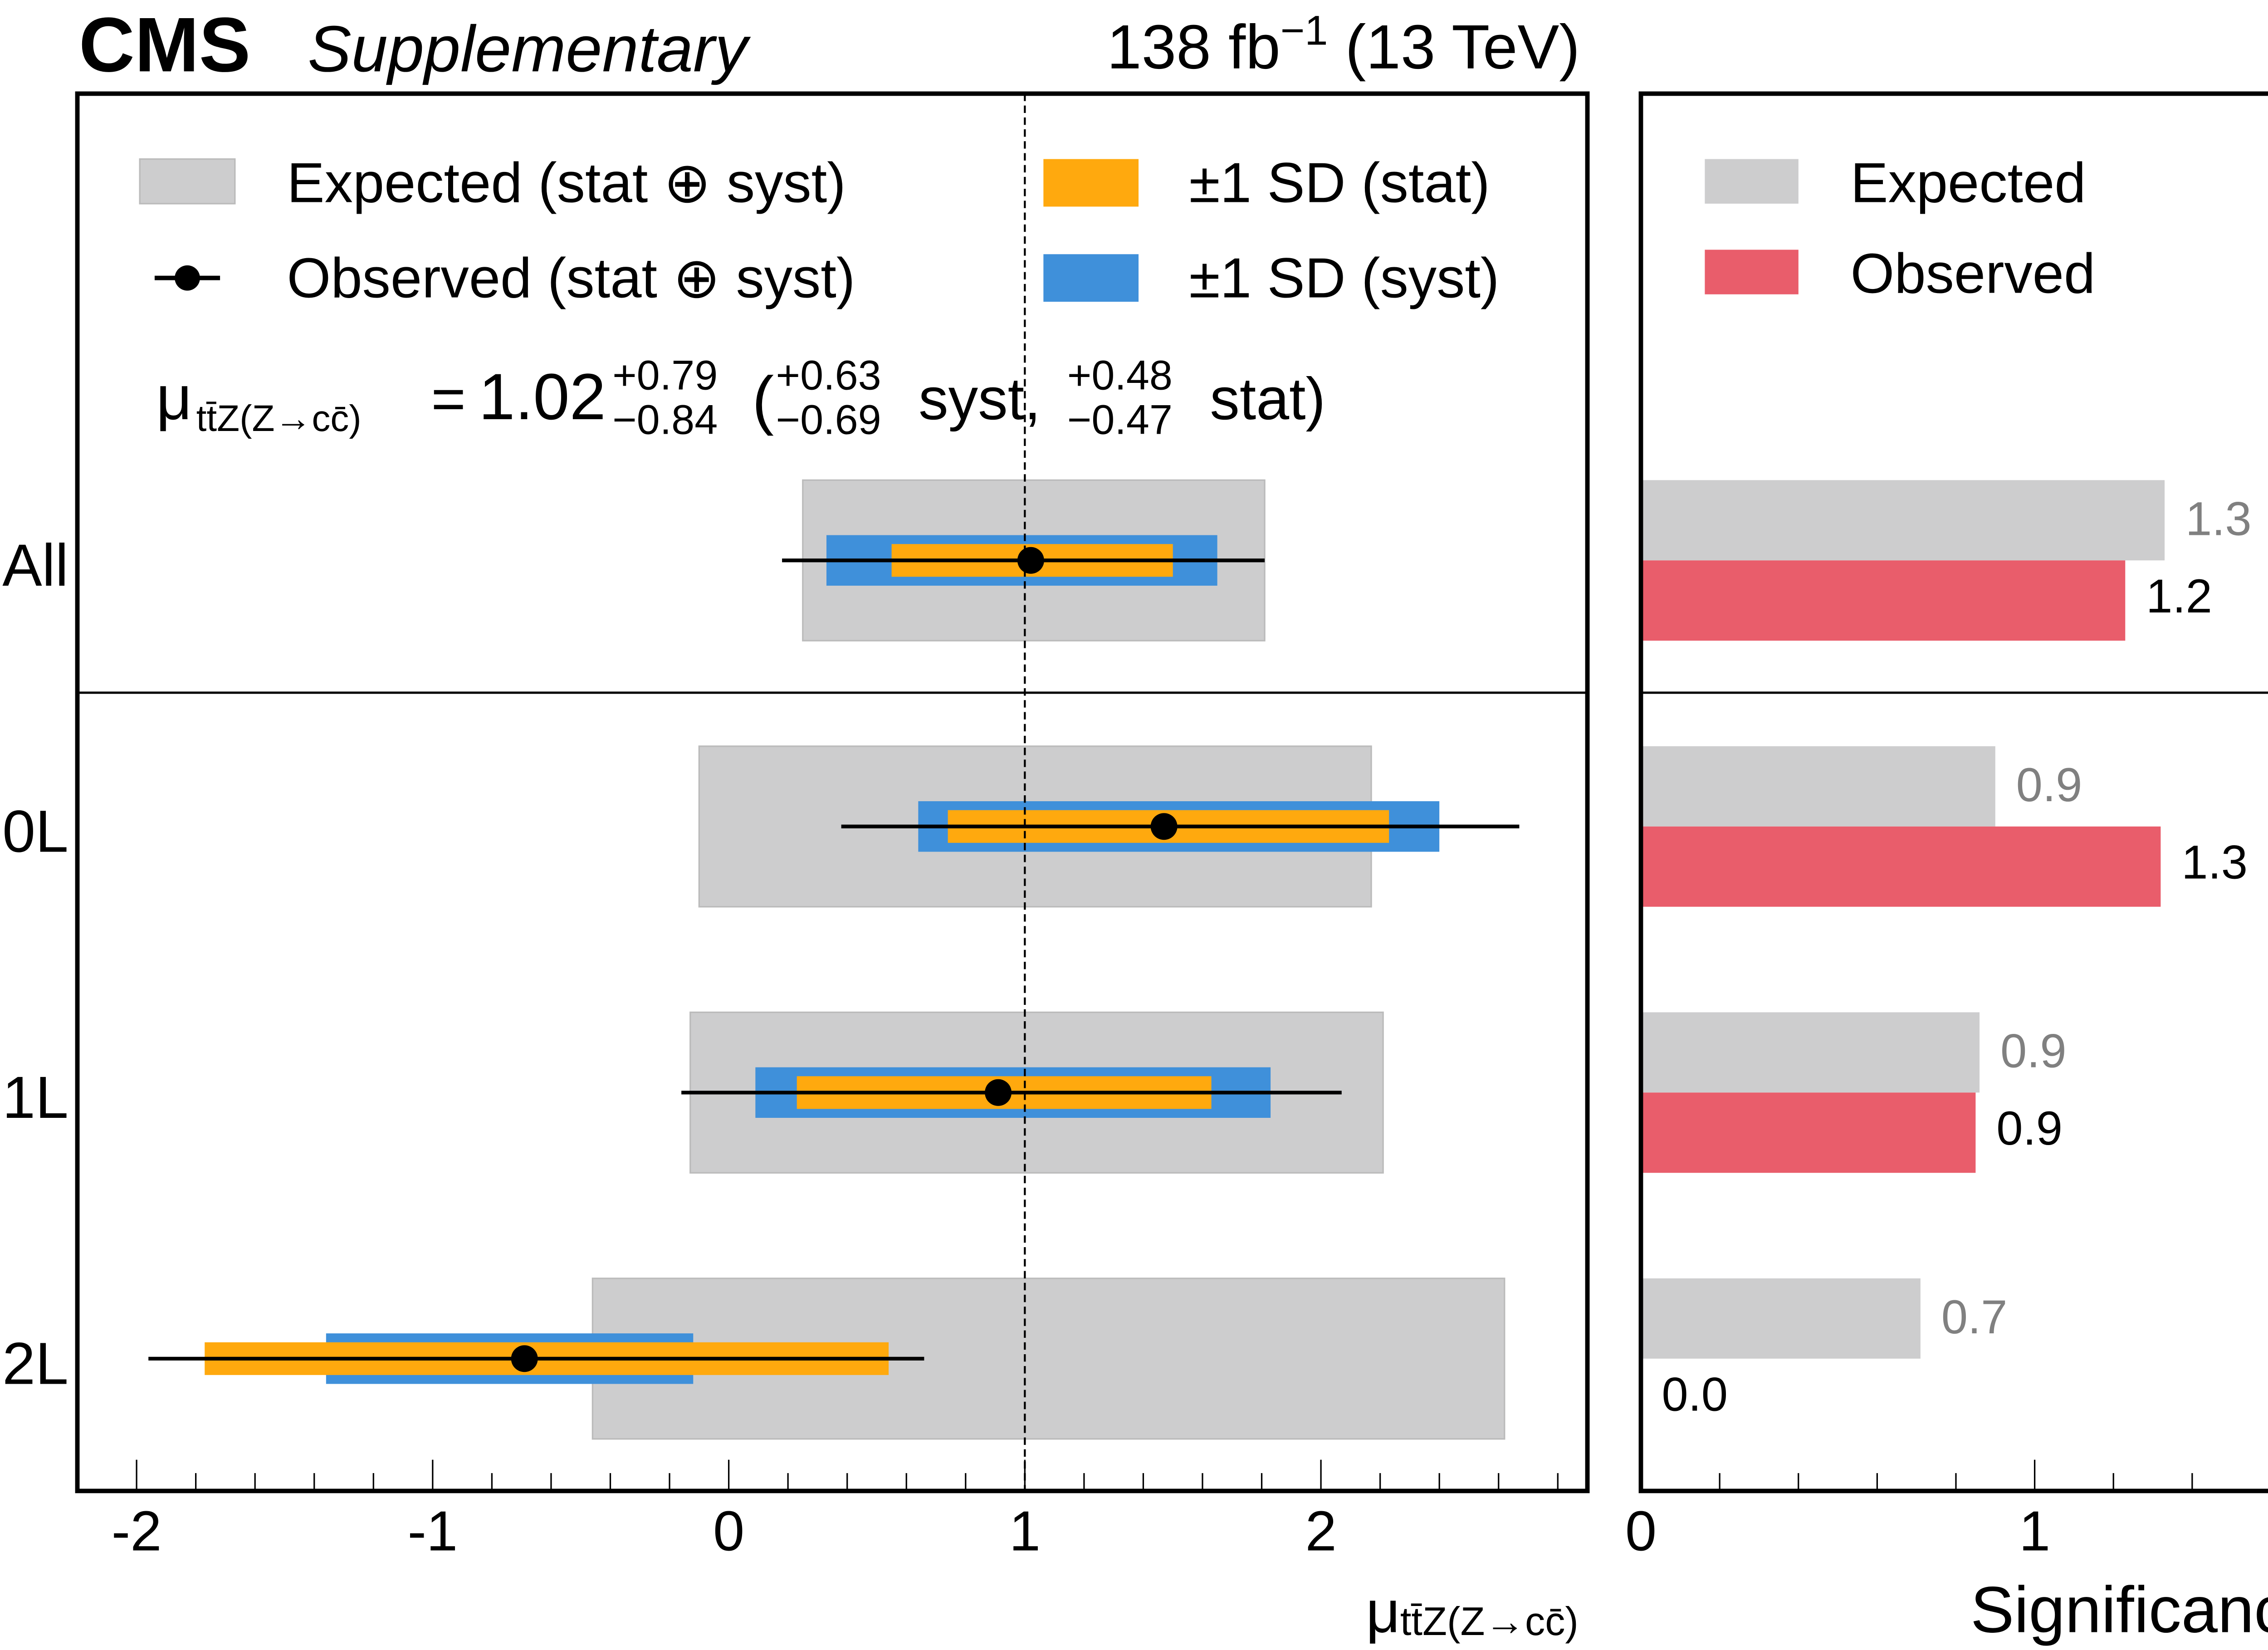 This screenshot has height=1650, width=2268. I want to click on svg-text: −0.47, so click(1120, 420).